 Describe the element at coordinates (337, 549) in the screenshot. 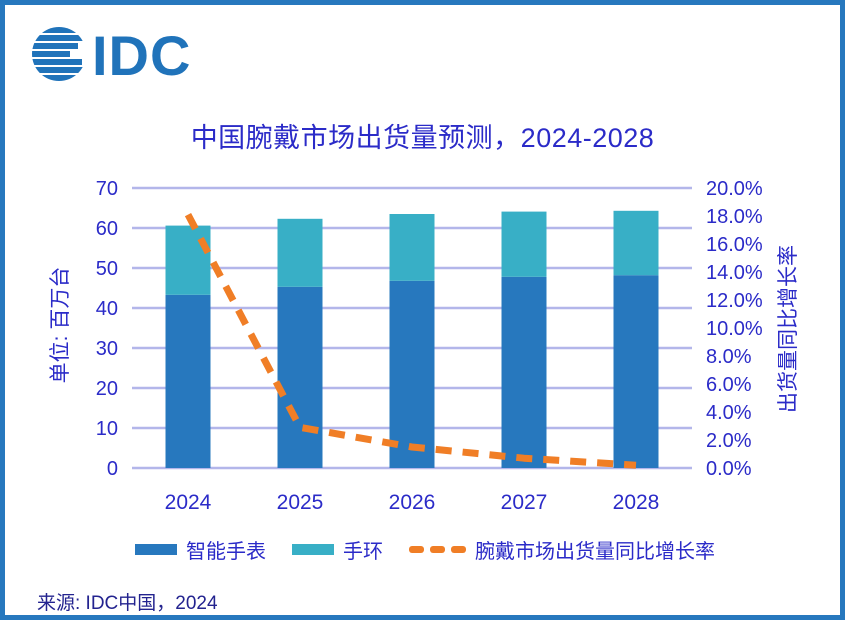

I see `legend-item-band: 手环` at that location.